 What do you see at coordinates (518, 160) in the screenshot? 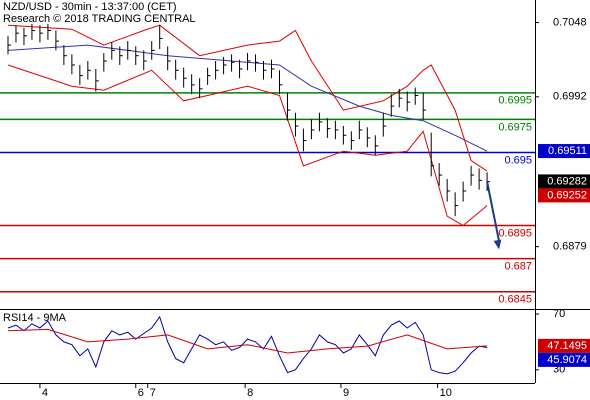
I see `level-label: 0.695` at bounding box center [518, 160].